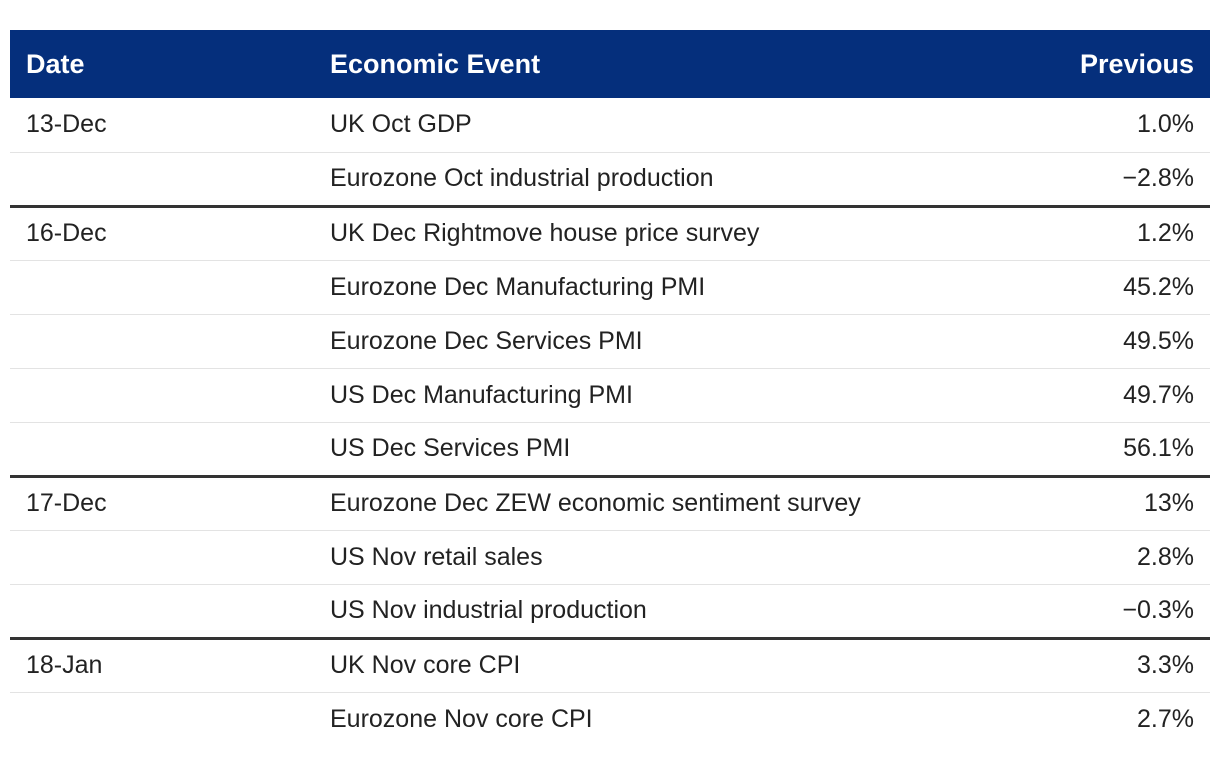 The image size is (1220, 764). Describe the element at coordinates (637, 287) in the screenshot. I see `cell-event: Eurozone Dec Manufacturing PMI` at that location.